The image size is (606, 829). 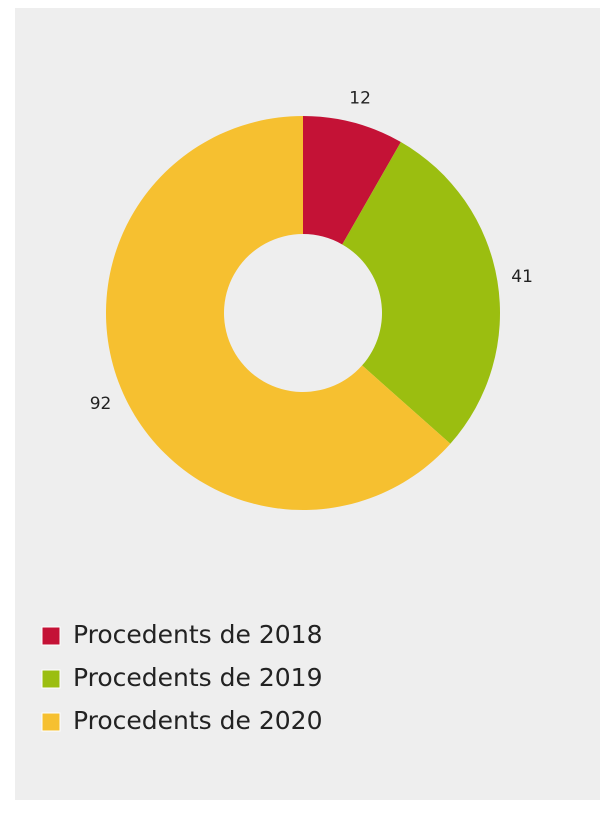 What do you see at coordinates (197, 720) in the screenshot?
I see `legend-label: Procedents de 2020` at bounding box center [197, 720].